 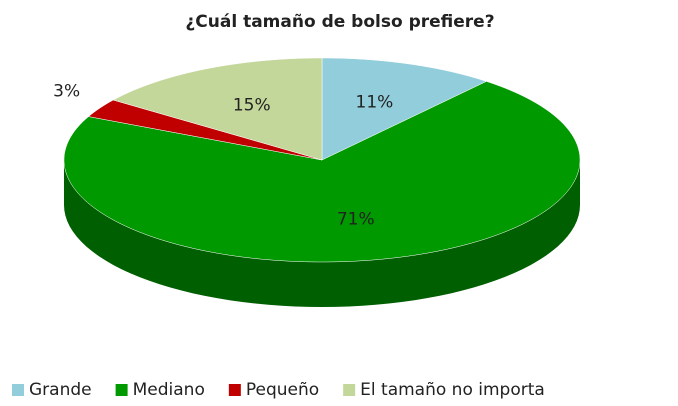 I want to click on data-label: 15%, so click(x=252, y=105).